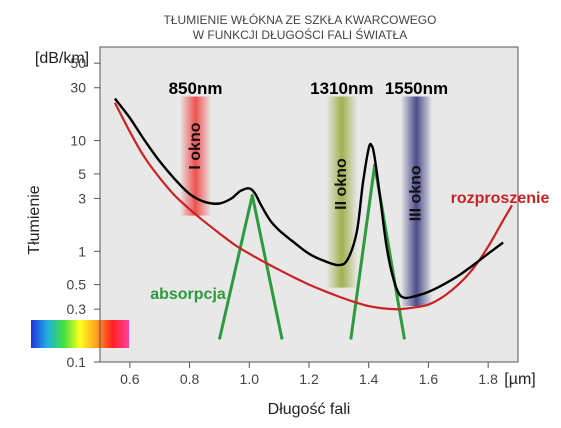 The image size is (561, 428). I want to click on x-unit-label: [µm], so click(519, 379).